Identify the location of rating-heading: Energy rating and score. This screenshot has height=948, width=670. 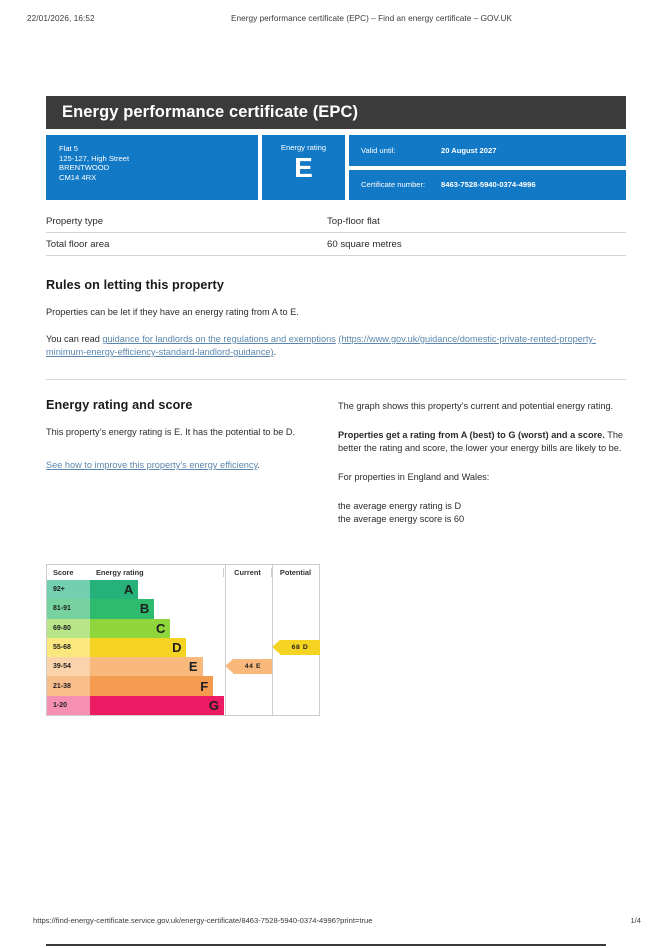
(119, 405).